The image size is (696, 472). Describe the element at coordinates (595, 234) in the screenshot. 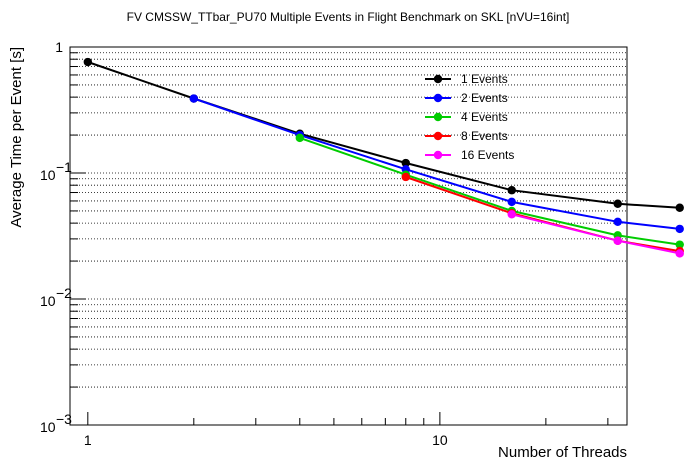

I see `series-line` at that location.